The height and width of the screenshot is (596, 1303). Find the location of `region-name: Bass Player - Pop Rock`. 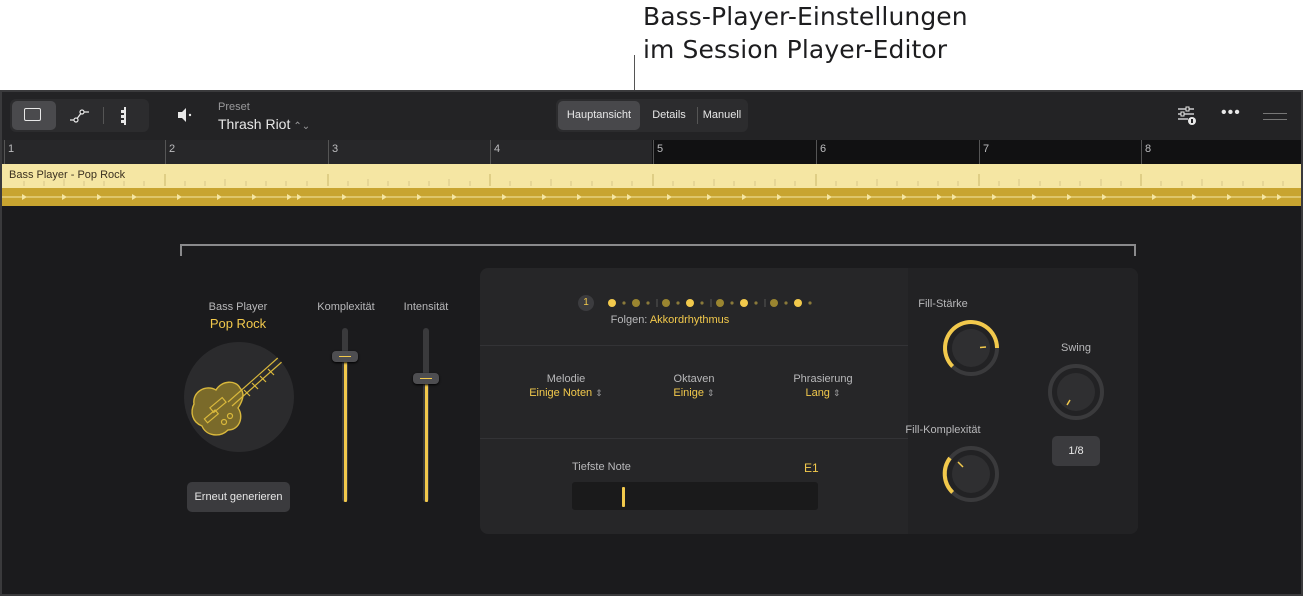

region-name: Bass Player - Pop Rock is located at coordinates (67, 175).